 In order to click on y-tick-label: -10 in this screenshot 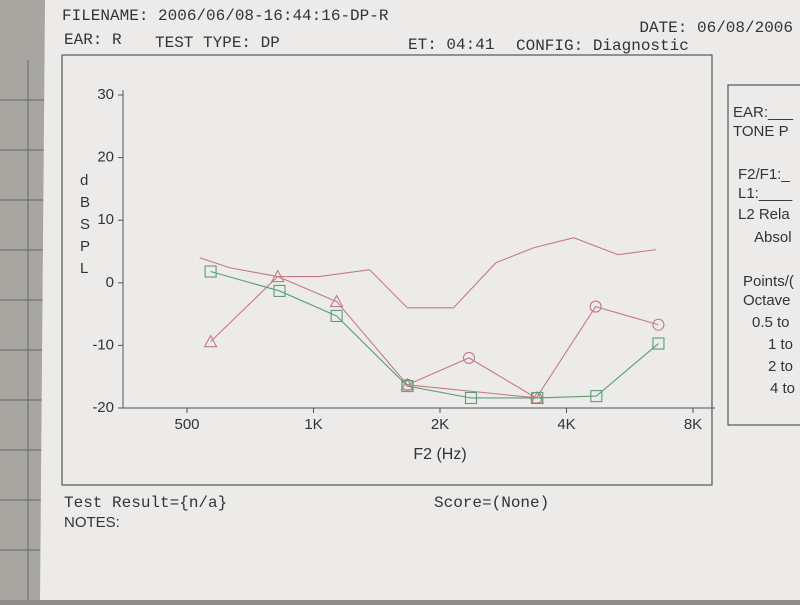, I will do `click(103, 344)`.